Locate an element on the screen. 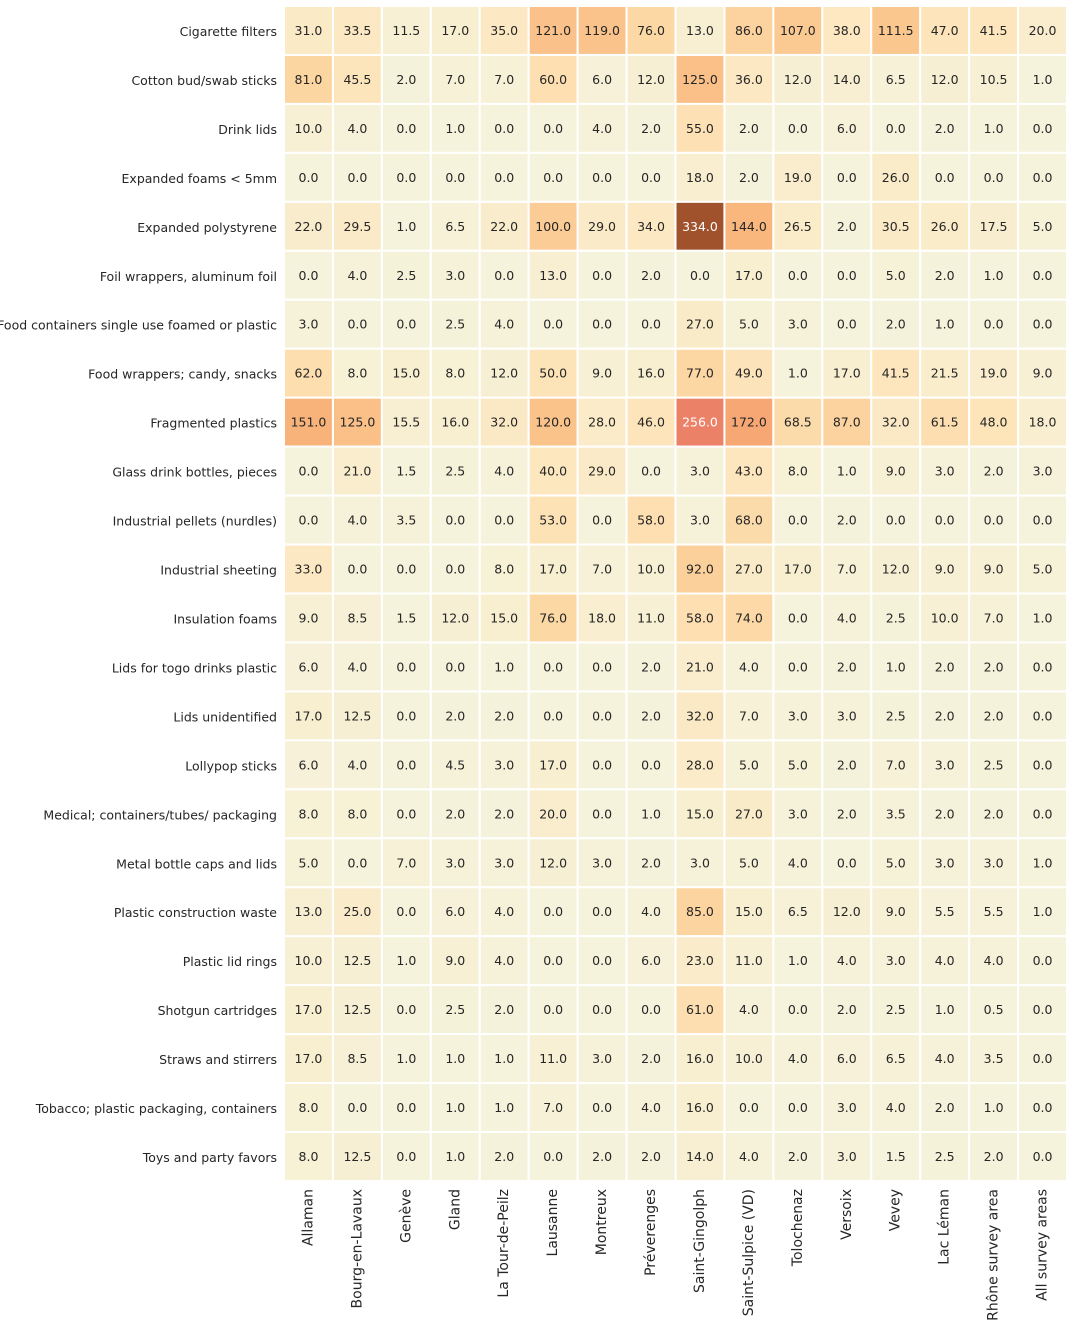  cell-value-label: 32.0 is located at coordinates (700, 715).